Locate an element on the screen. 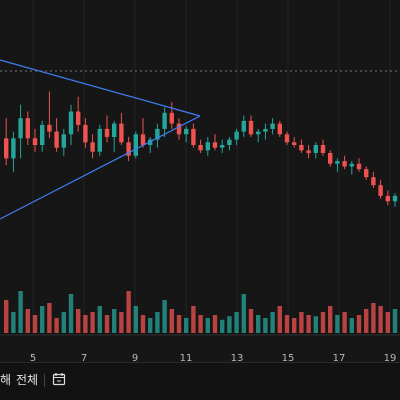  time-axis-label: 17 is located at coordinates (339, 357).